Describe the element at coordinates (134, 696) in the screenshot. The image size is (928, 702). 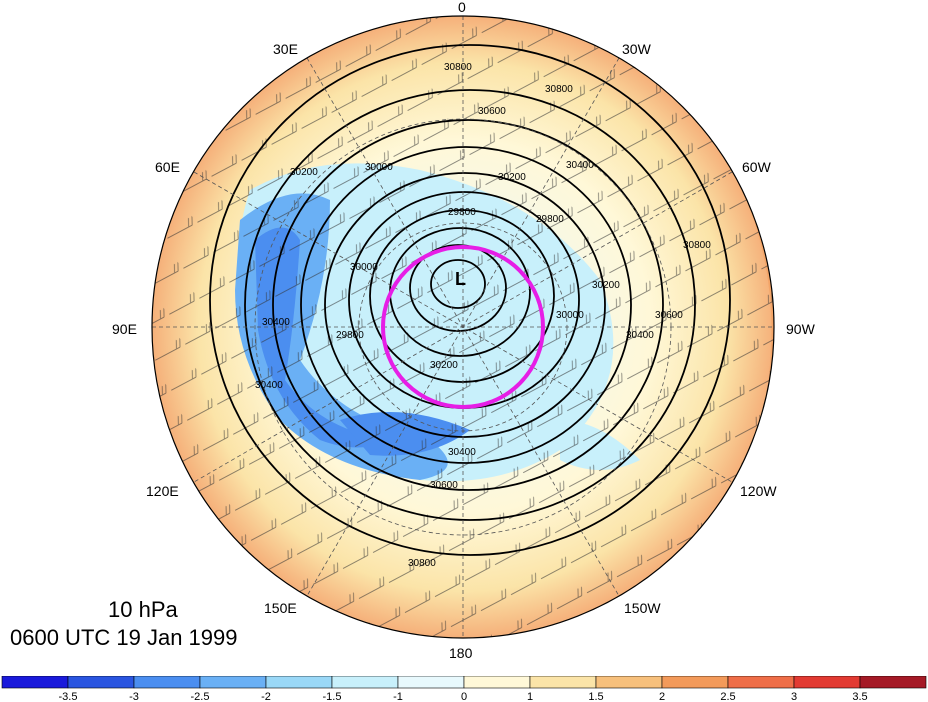
I see `colorbar-tick-label: -3` at that location.